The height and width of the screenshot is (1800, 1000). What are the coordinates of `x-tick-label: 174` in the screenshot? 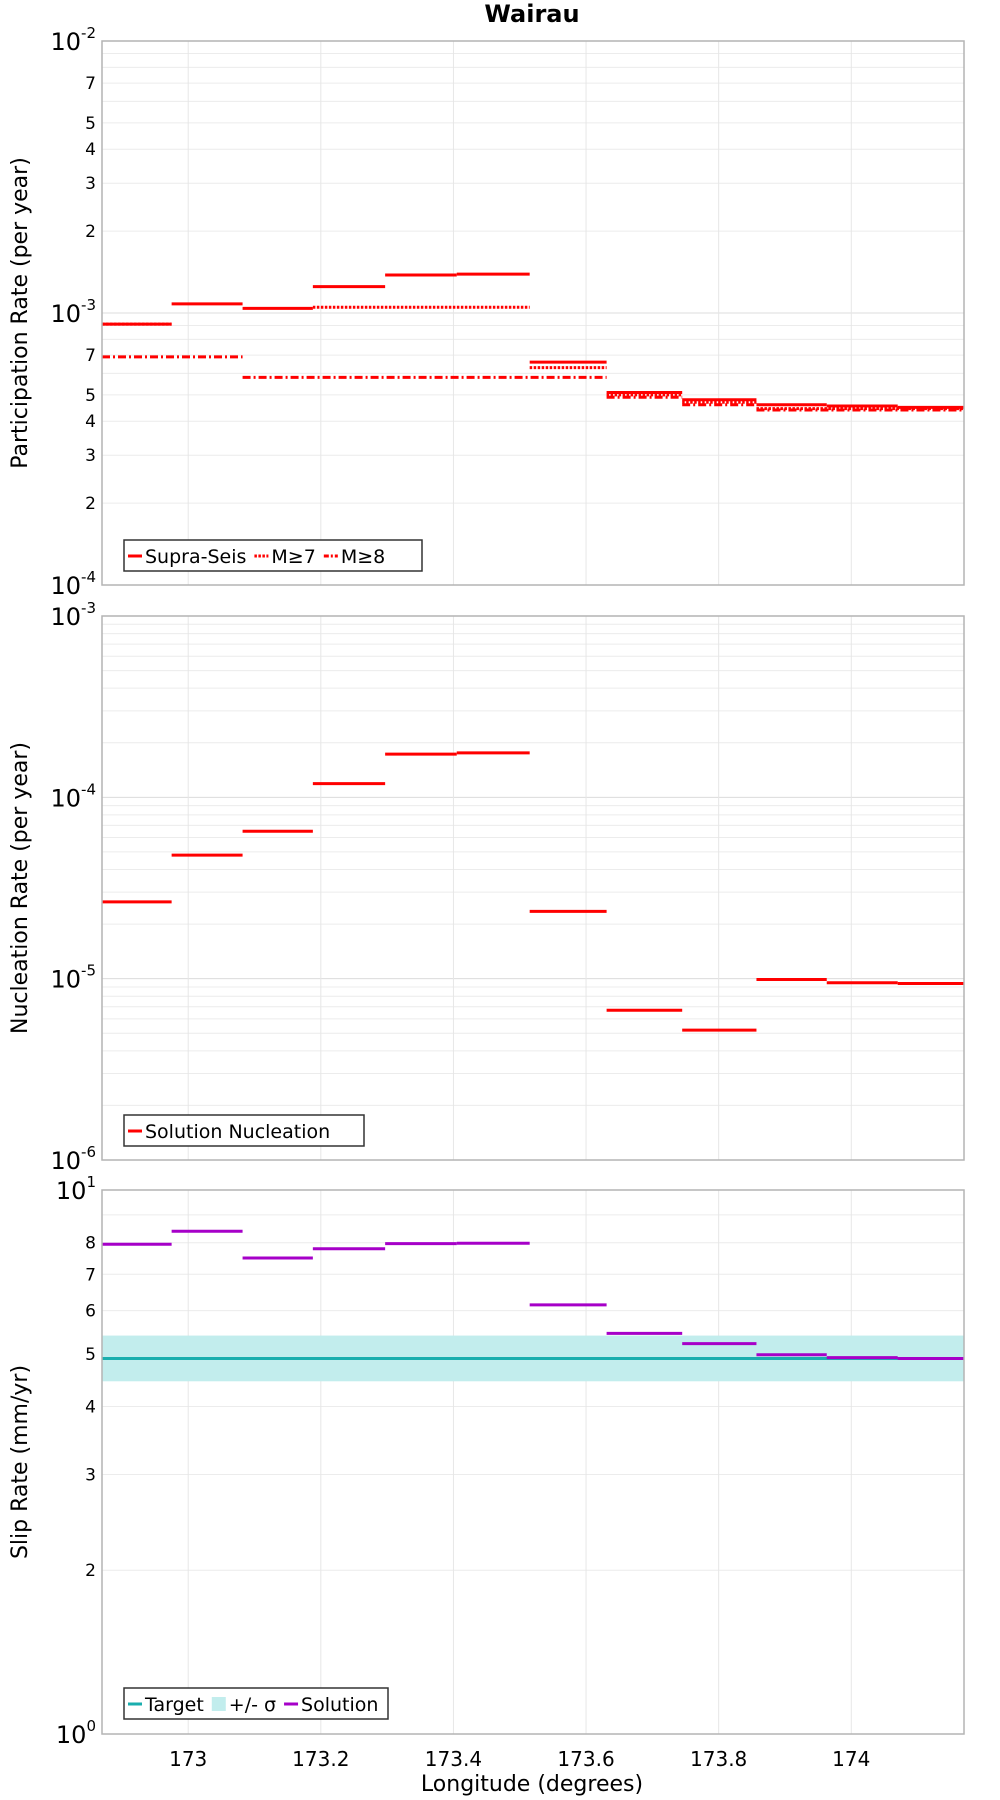 It's located at (851, 1759).